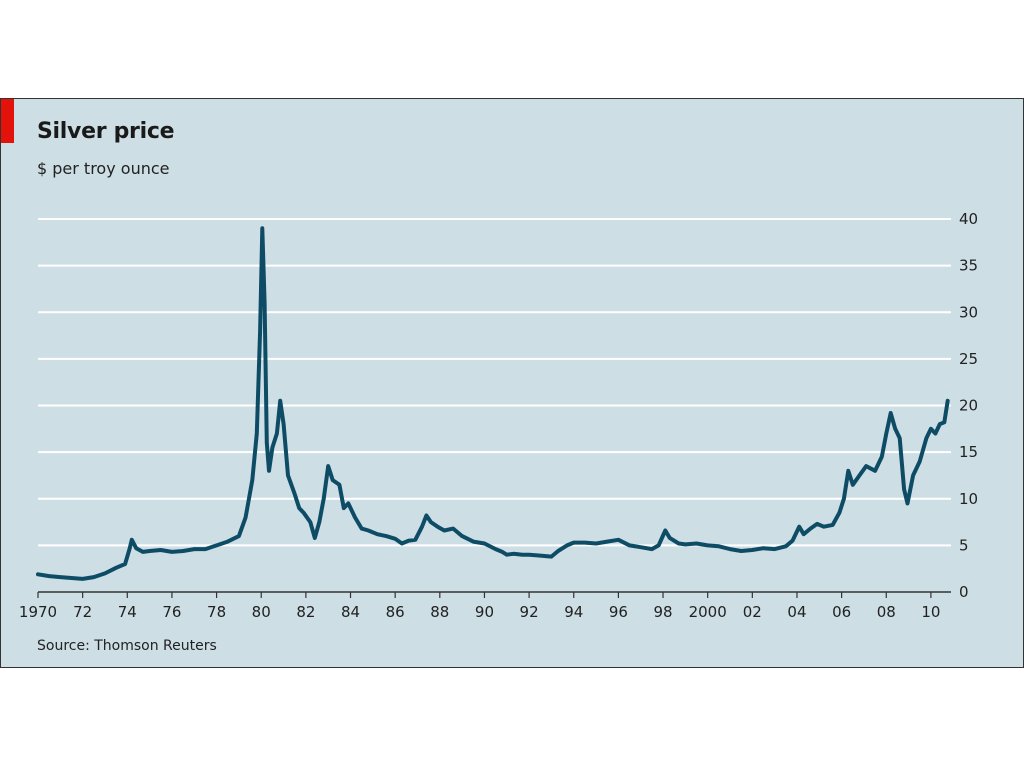 The height and width of the screenshot is (768, 1024). What do you see at coordinates (529, 612) in the screenshot?
I see `x-tick-label: 92` at bounding box center [529, 612].